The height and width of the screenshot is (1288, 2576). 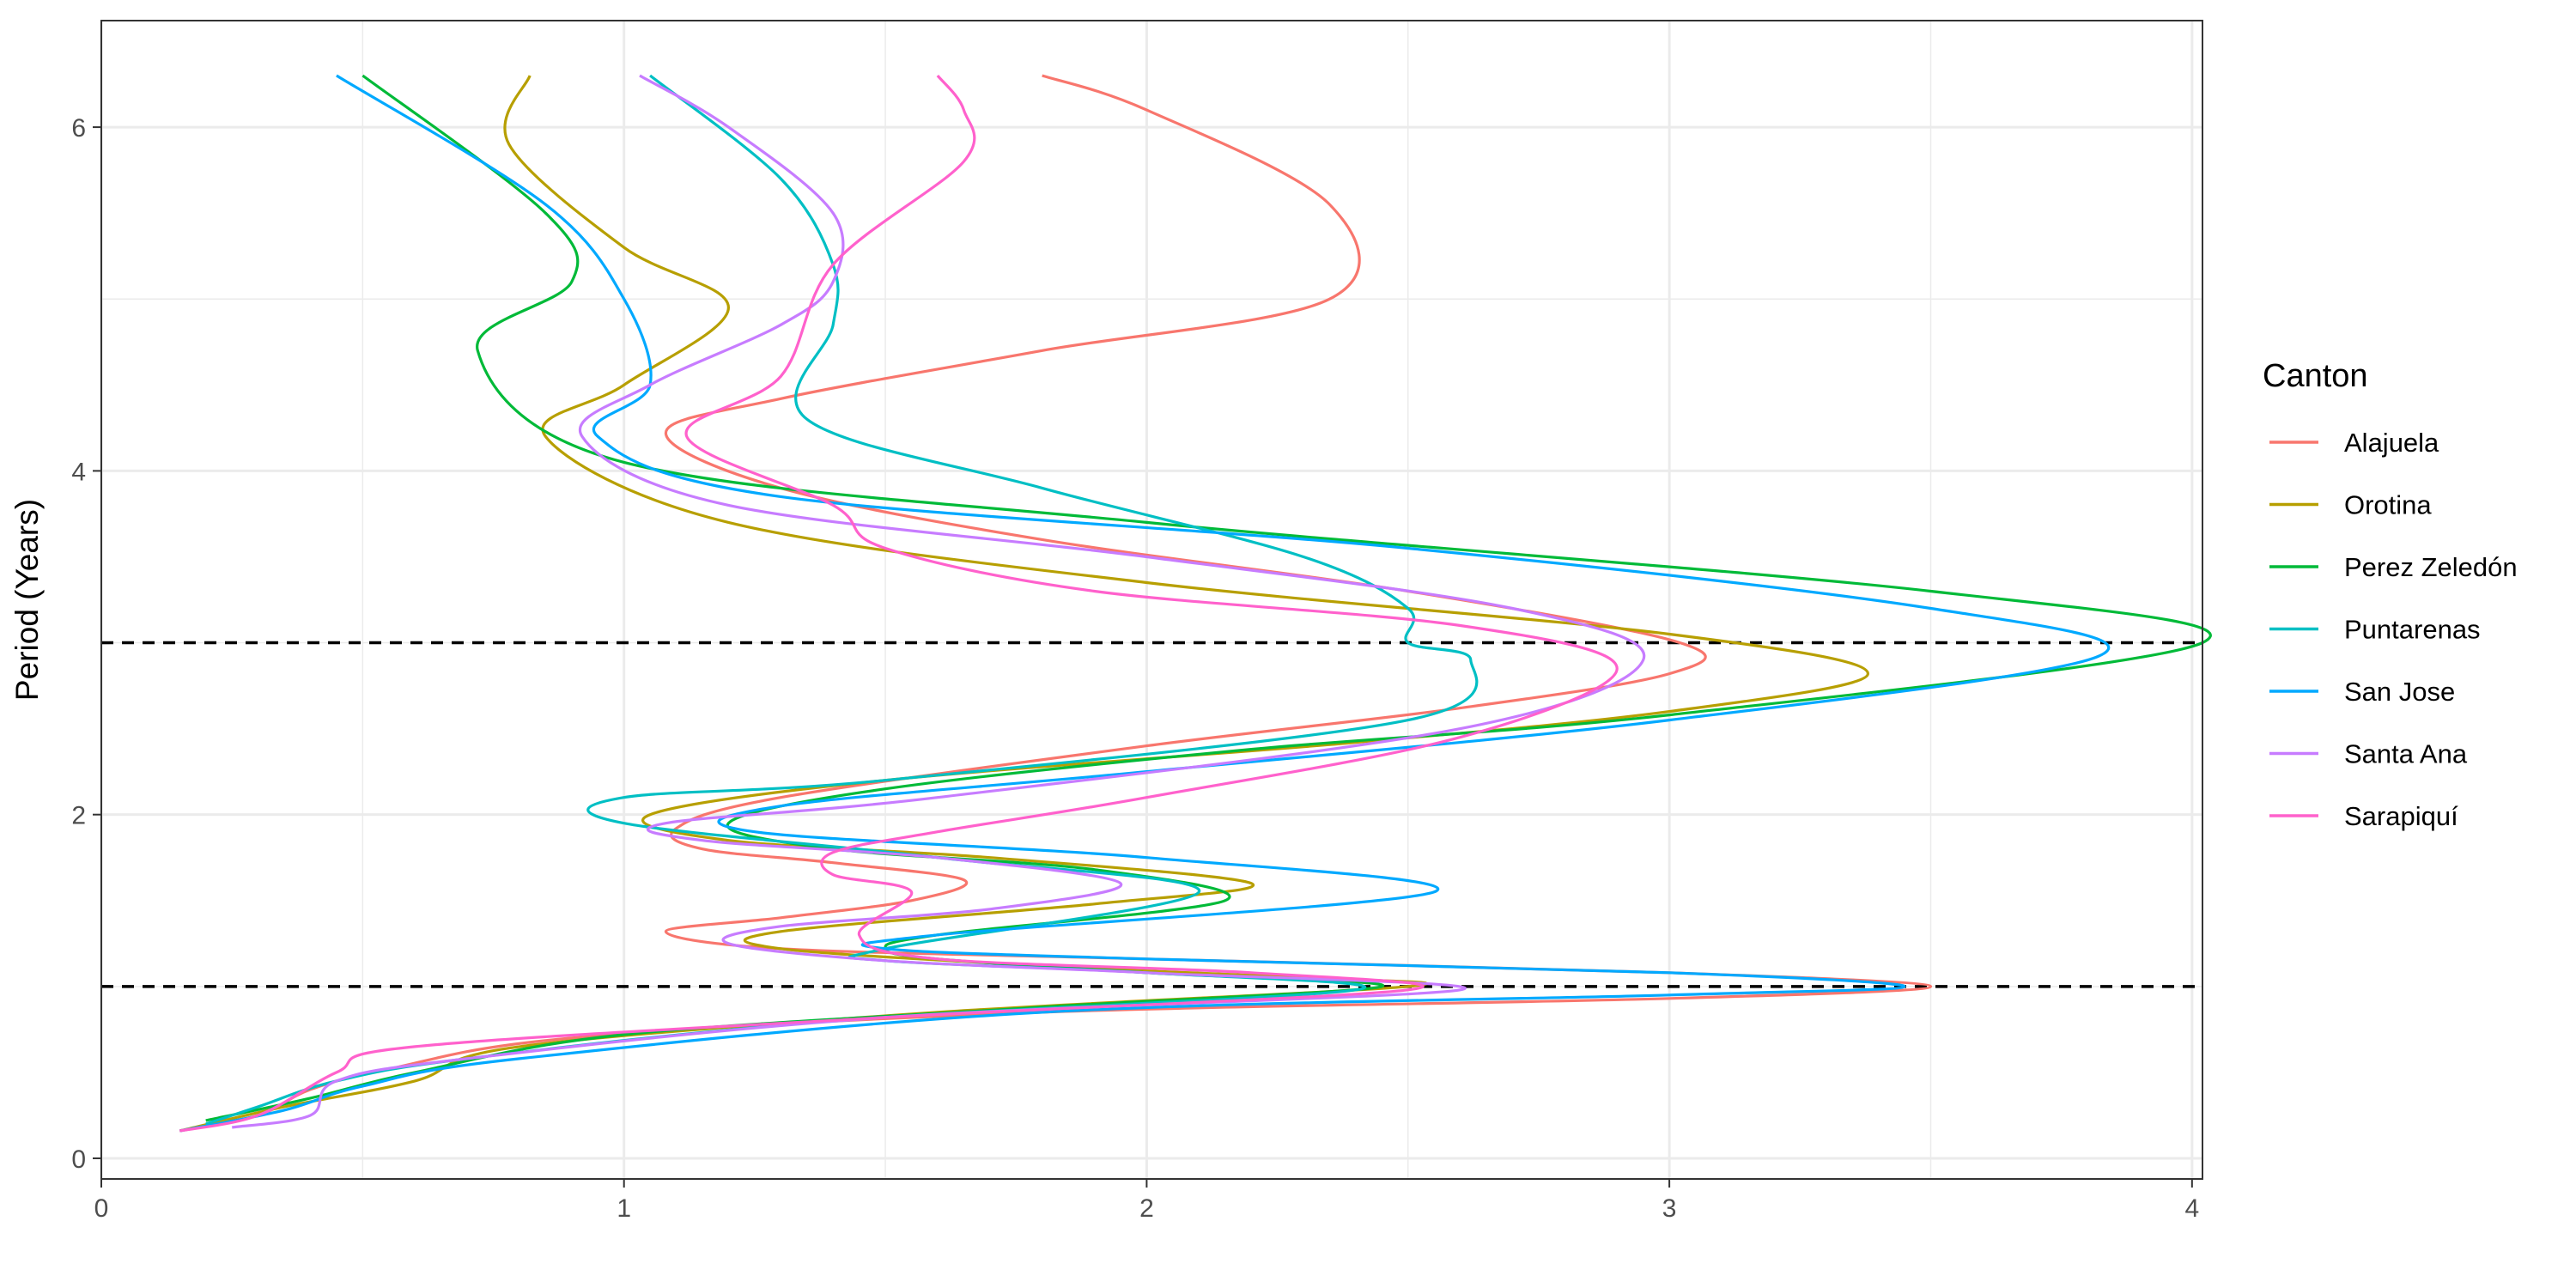 I want to click on legend-label: Perez Zeledón, so click(x=2431, y=567).